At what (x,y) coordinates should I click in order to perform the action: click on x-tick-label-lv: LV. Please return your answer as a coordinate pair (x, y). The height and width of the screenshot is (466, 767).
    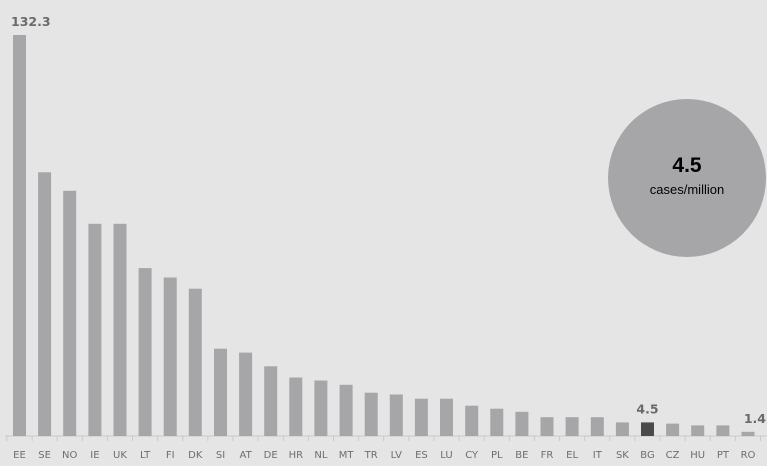
    Looking at the image, I should click on (396, 455).